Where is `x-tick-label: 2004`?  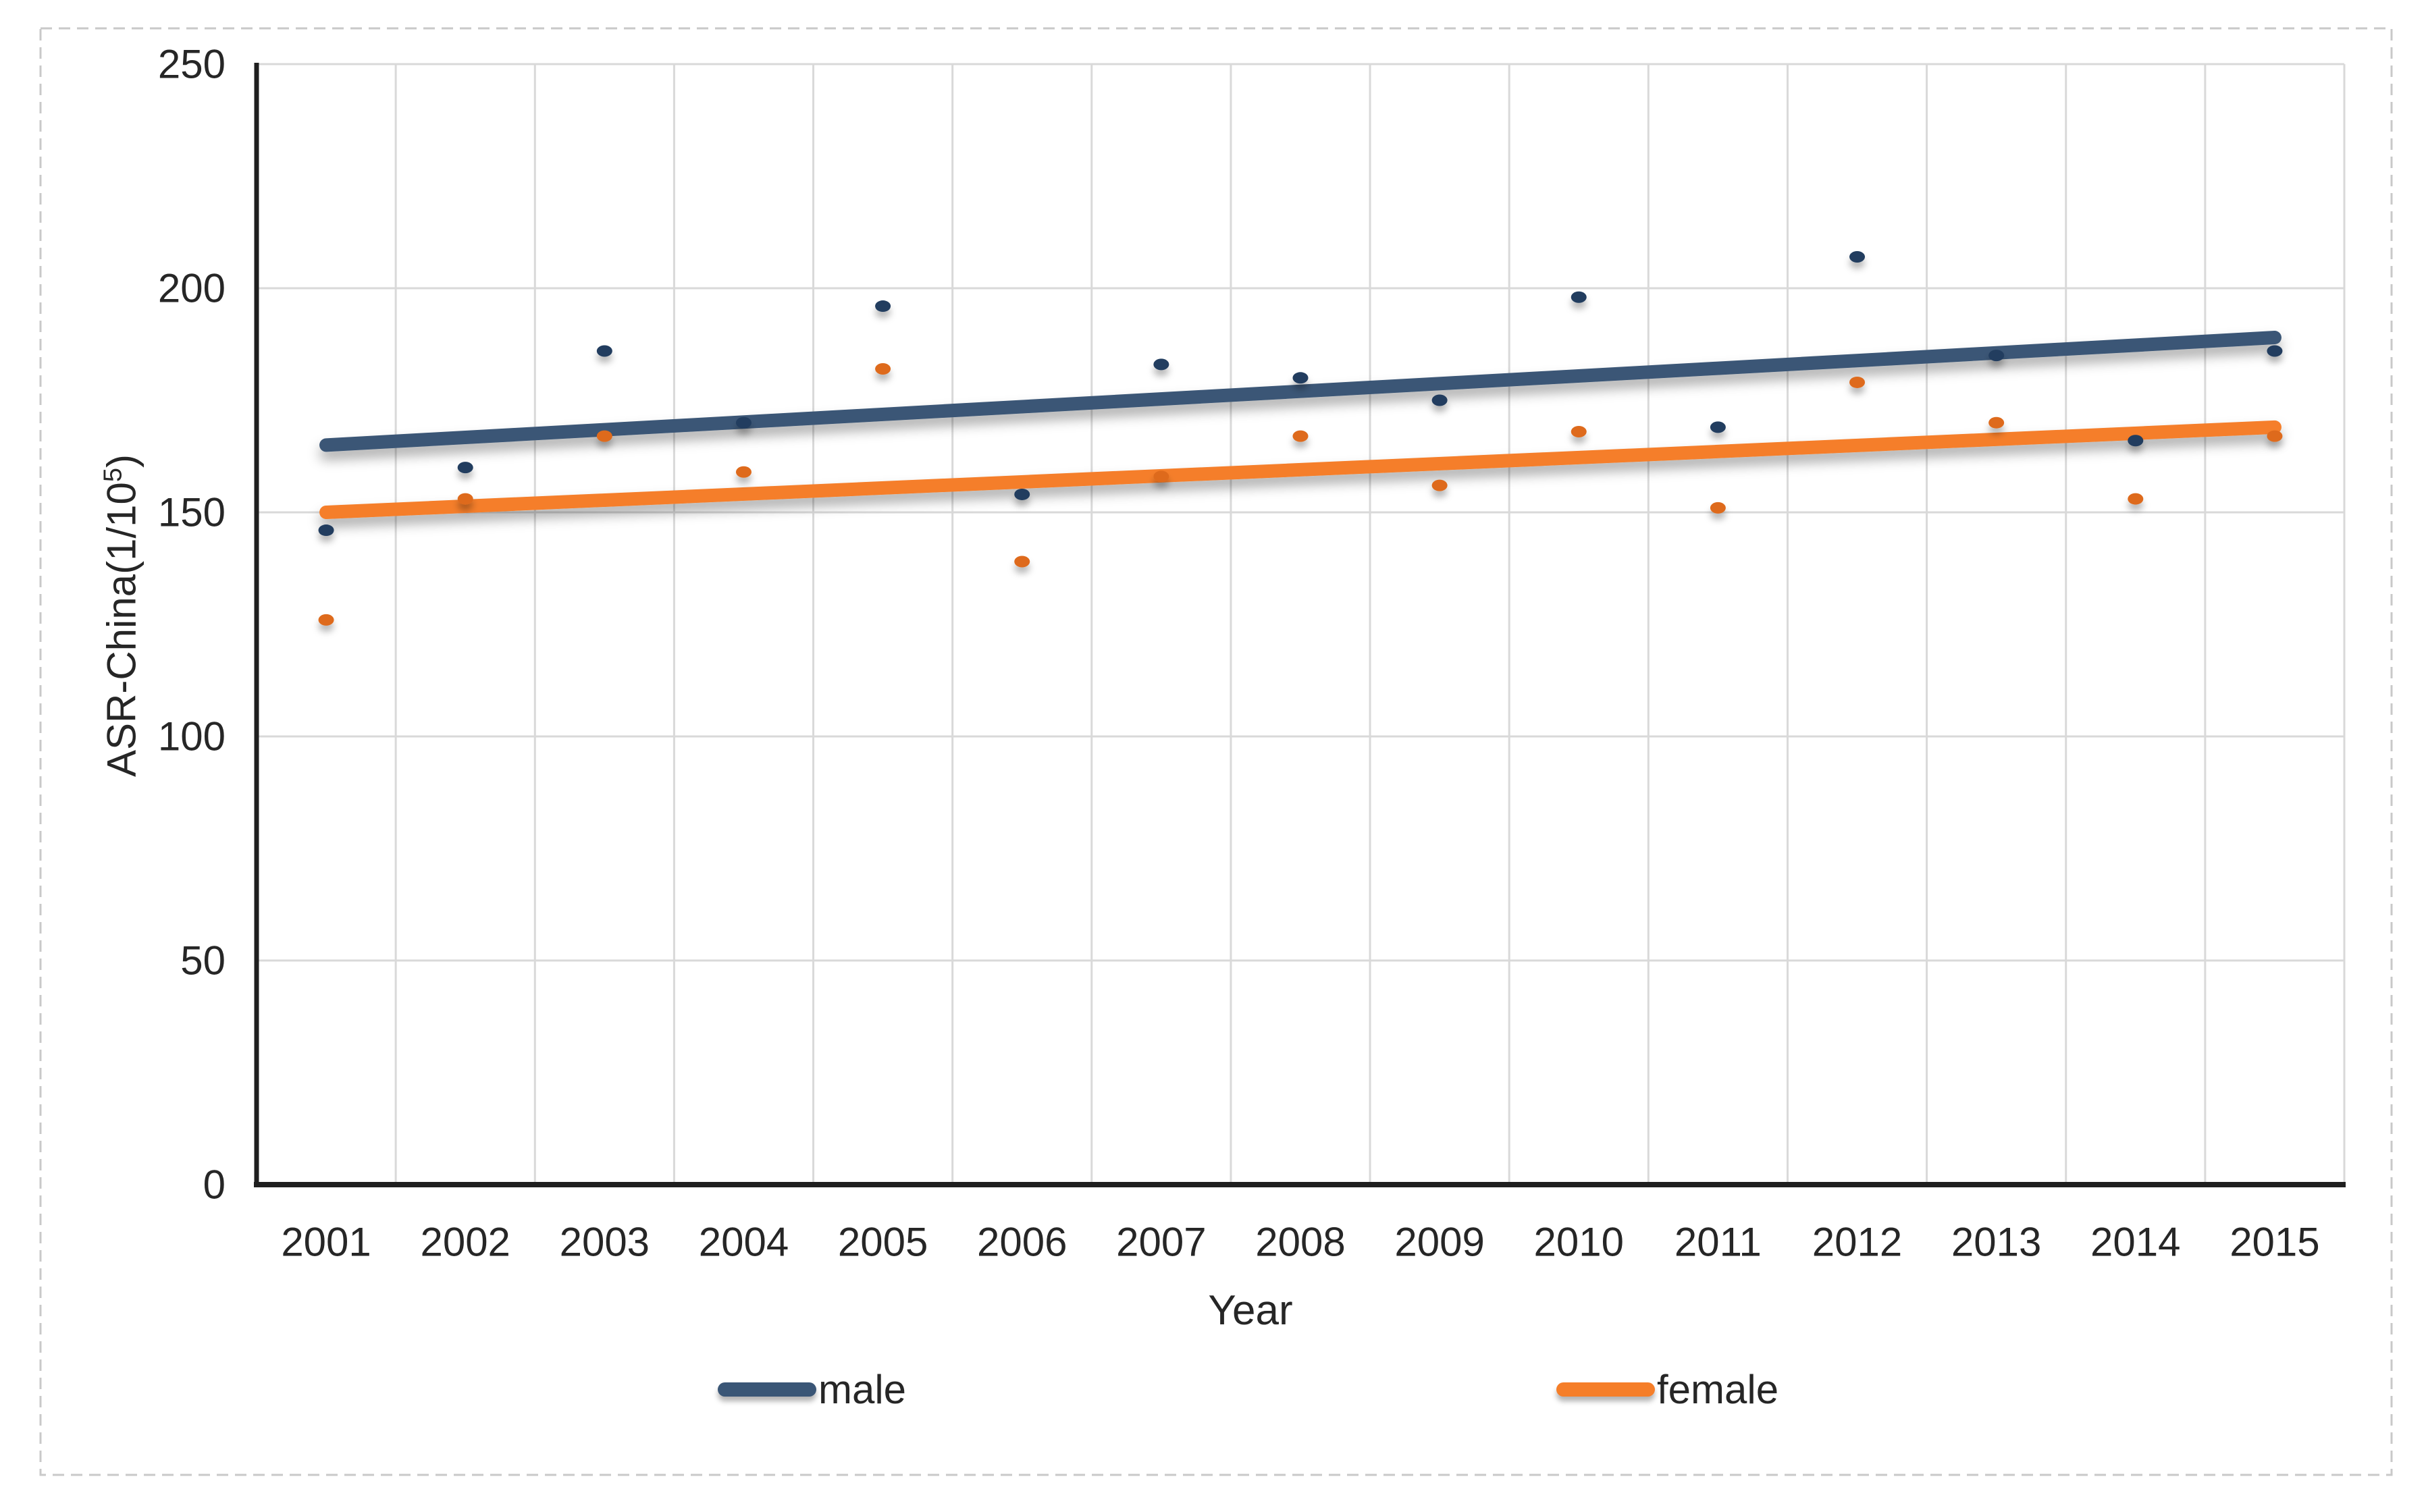 x-tick-label: 2004 is located at coordinates (744, 1242).